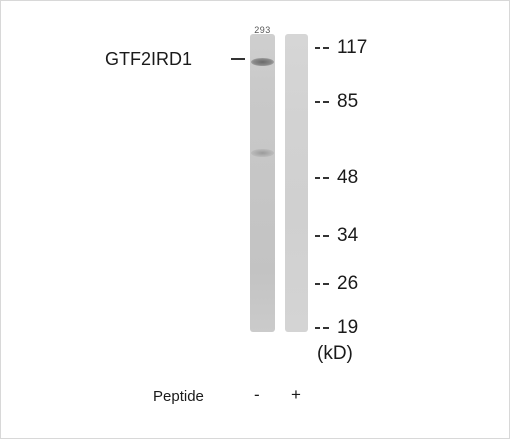 This screenshot has width=510, height=439. Describe the element at coordinates (348, 327) in the screenshot. I see `marker-value: 19` at that location.